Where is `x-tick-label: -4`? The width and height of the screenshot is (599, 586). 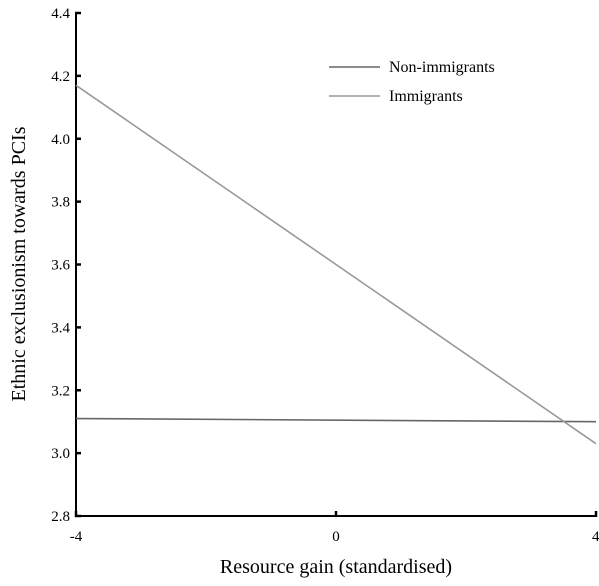 x-tick-label: -4 is located at coordinates (76, 537).